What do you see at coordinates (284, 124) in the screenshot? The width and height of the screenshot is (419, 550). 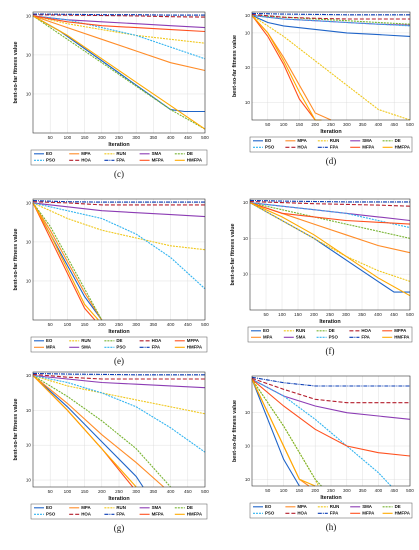 I see `x-tick-label: 100` at bounding box center [284, 124].